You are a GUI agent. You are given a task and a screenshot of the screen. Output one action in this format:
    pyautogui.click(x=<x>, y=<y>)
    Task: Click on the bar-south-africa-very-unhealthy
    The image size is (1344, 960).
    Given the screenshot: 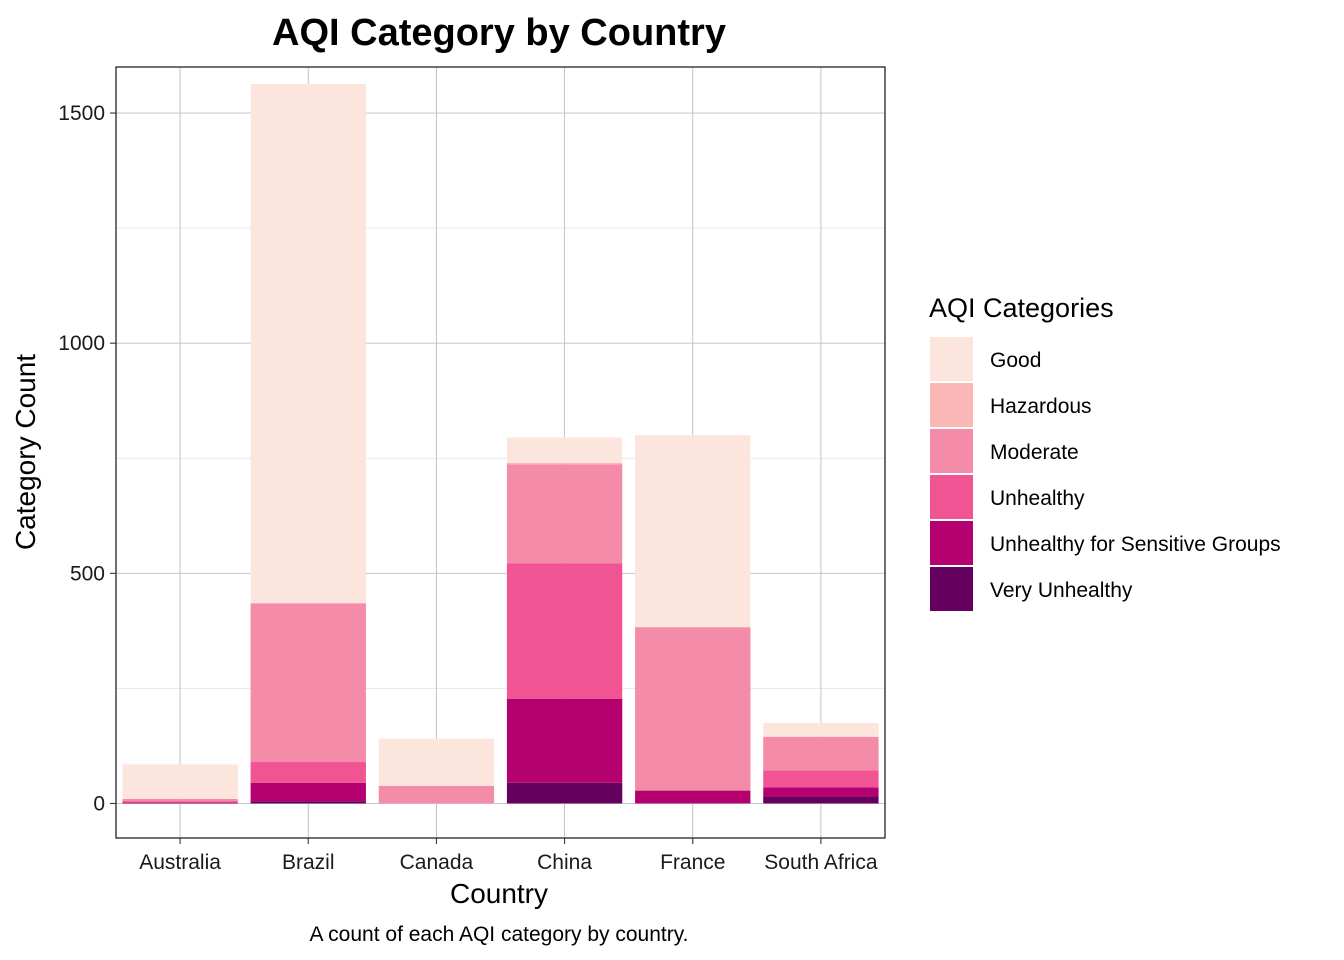 What is the action you would take?
    pyautogui.click(x=821, y=800)
    